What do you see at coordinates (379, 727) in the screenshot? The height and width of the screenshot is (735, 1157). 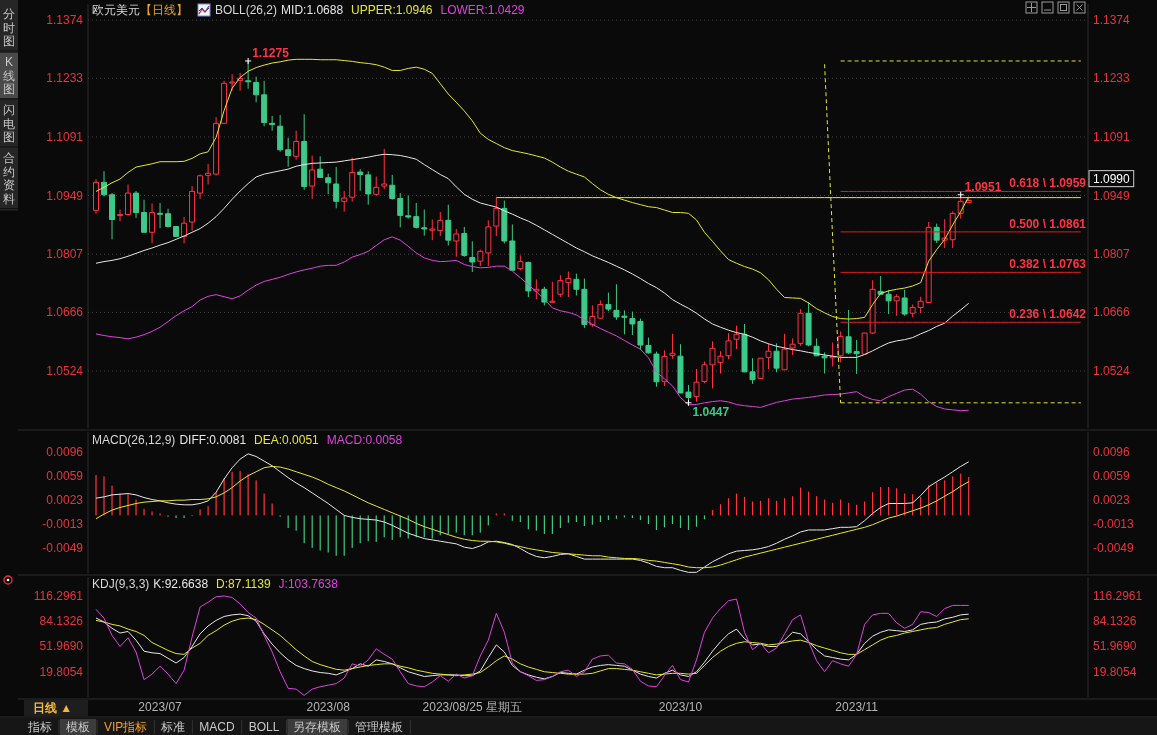 I see `text: 管理模板` at bounding box center [379, 727].